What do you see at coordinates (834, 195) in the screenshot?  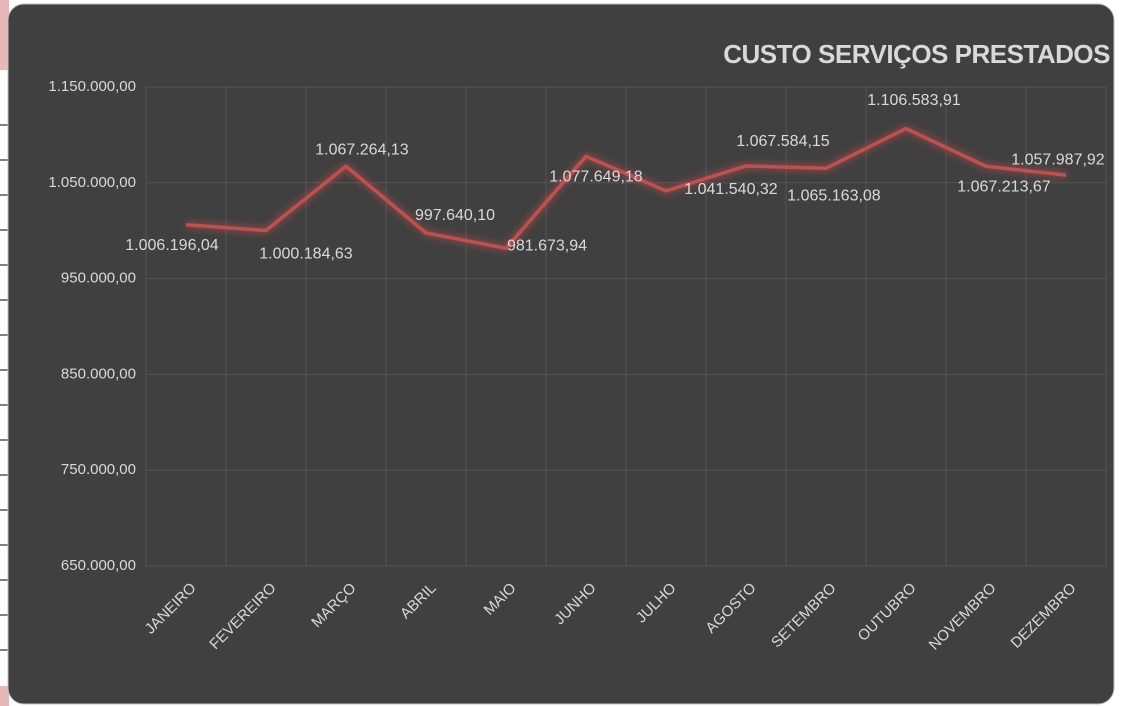 I see `data-label: 1.065.163,08` at bounding box center [834, 195].